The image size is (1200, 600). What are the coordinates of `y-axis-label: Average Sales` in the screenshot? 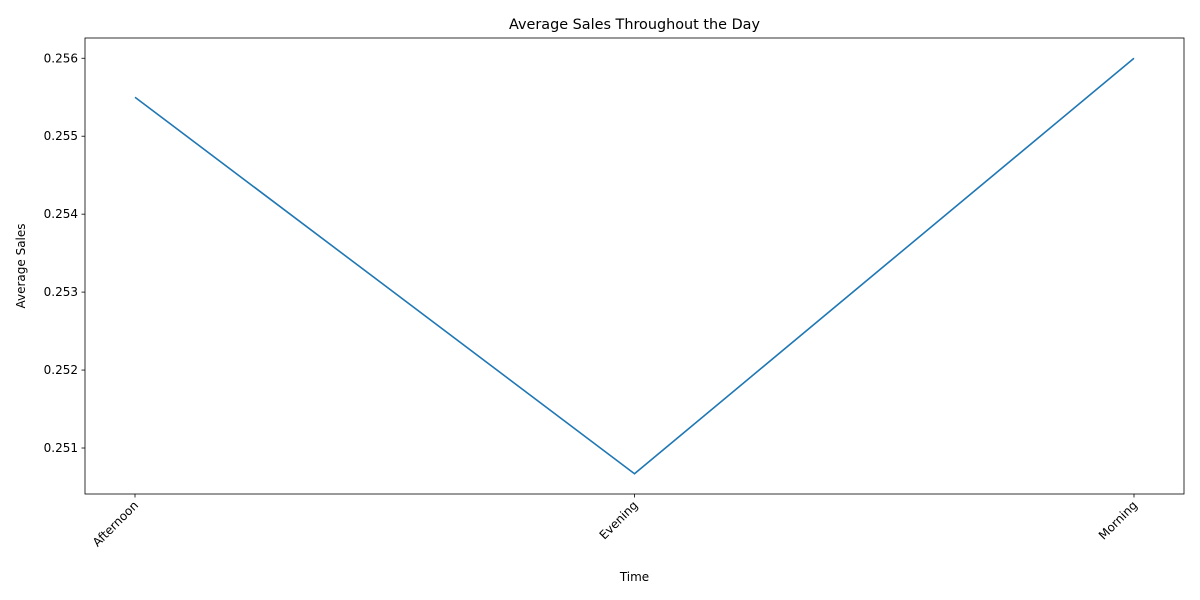 It's located at (21, 265).